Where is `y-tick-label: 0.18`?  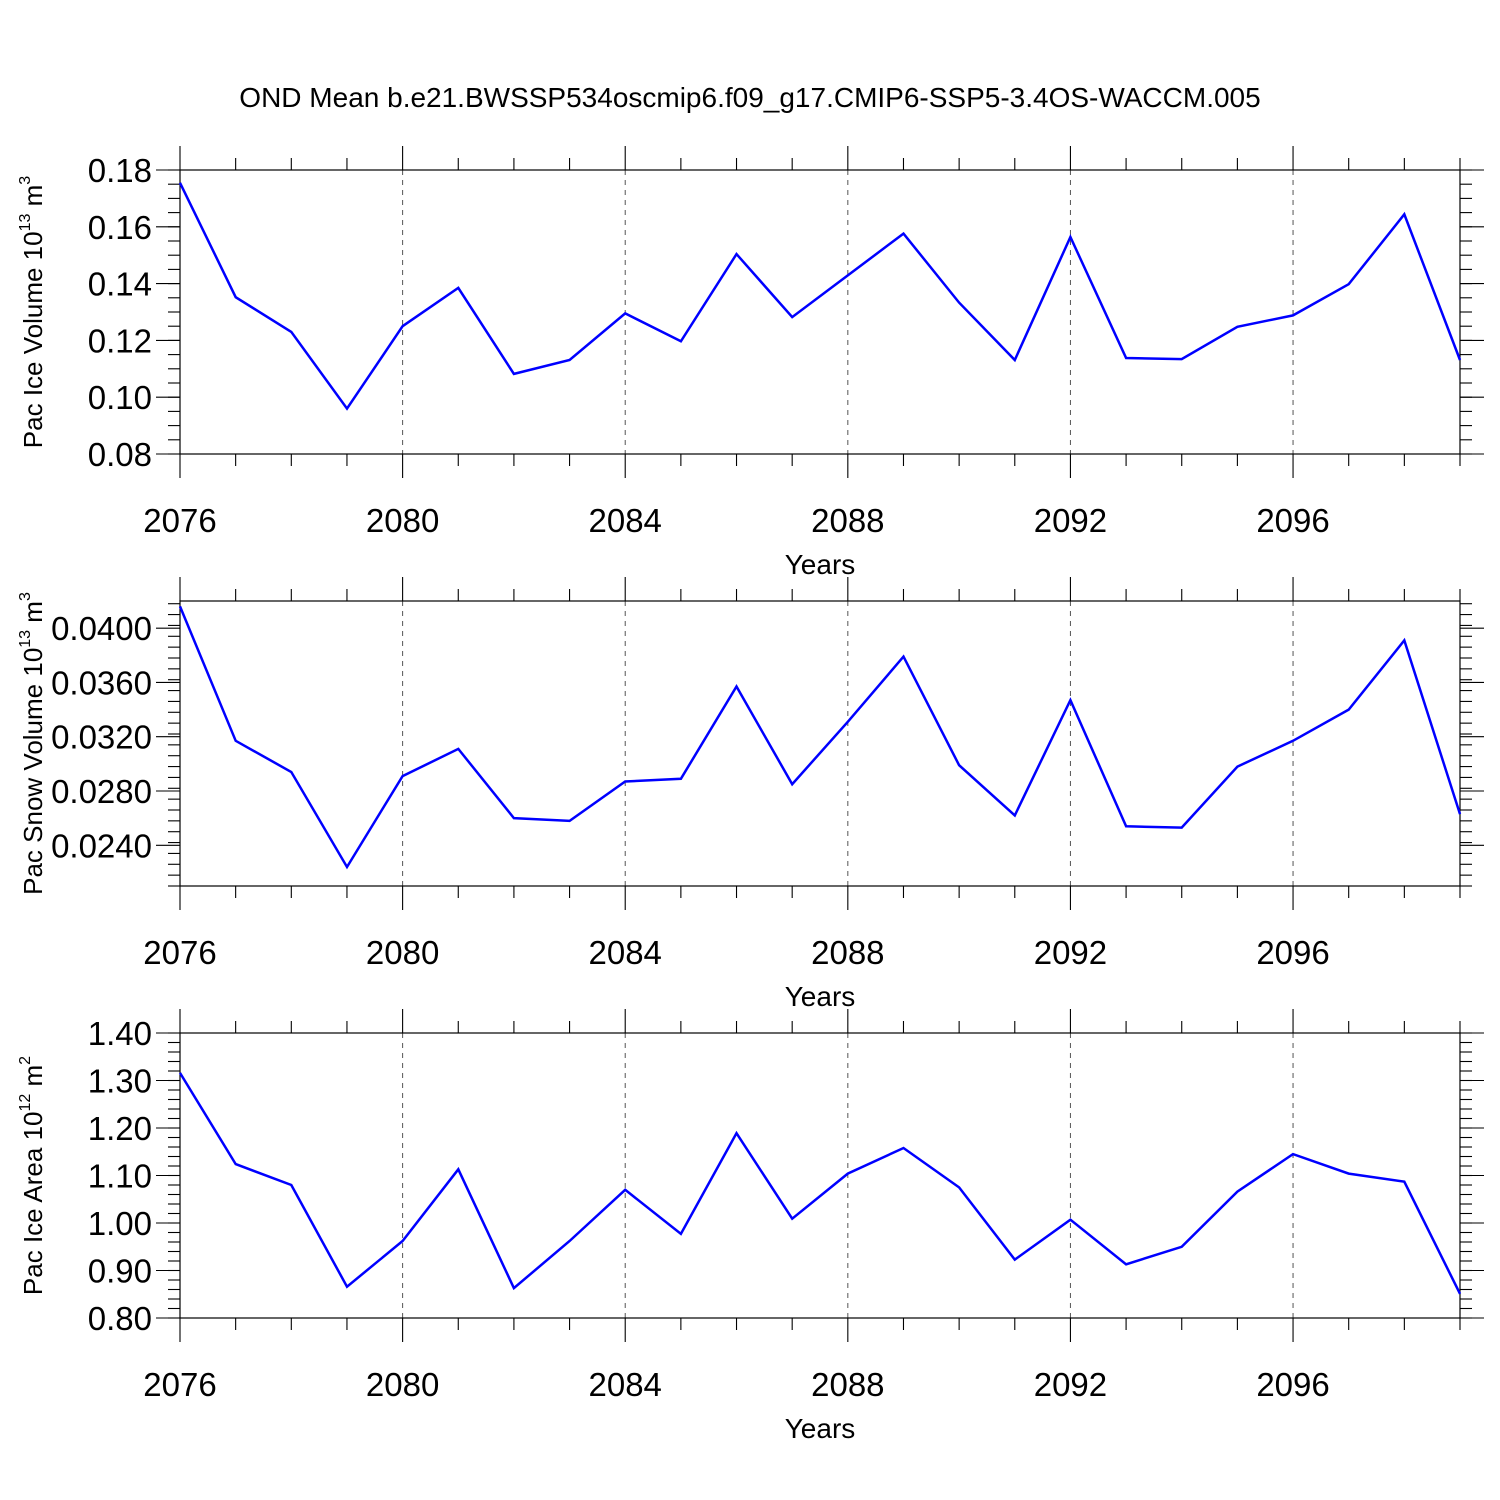
y-tick-label: 0.18 is located at coordinates (120, 170).